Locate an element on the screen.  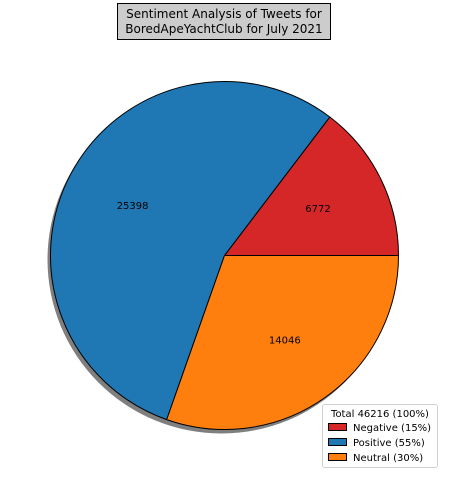
value-label-neutral: 14046 is located at coordinates (285, 341).